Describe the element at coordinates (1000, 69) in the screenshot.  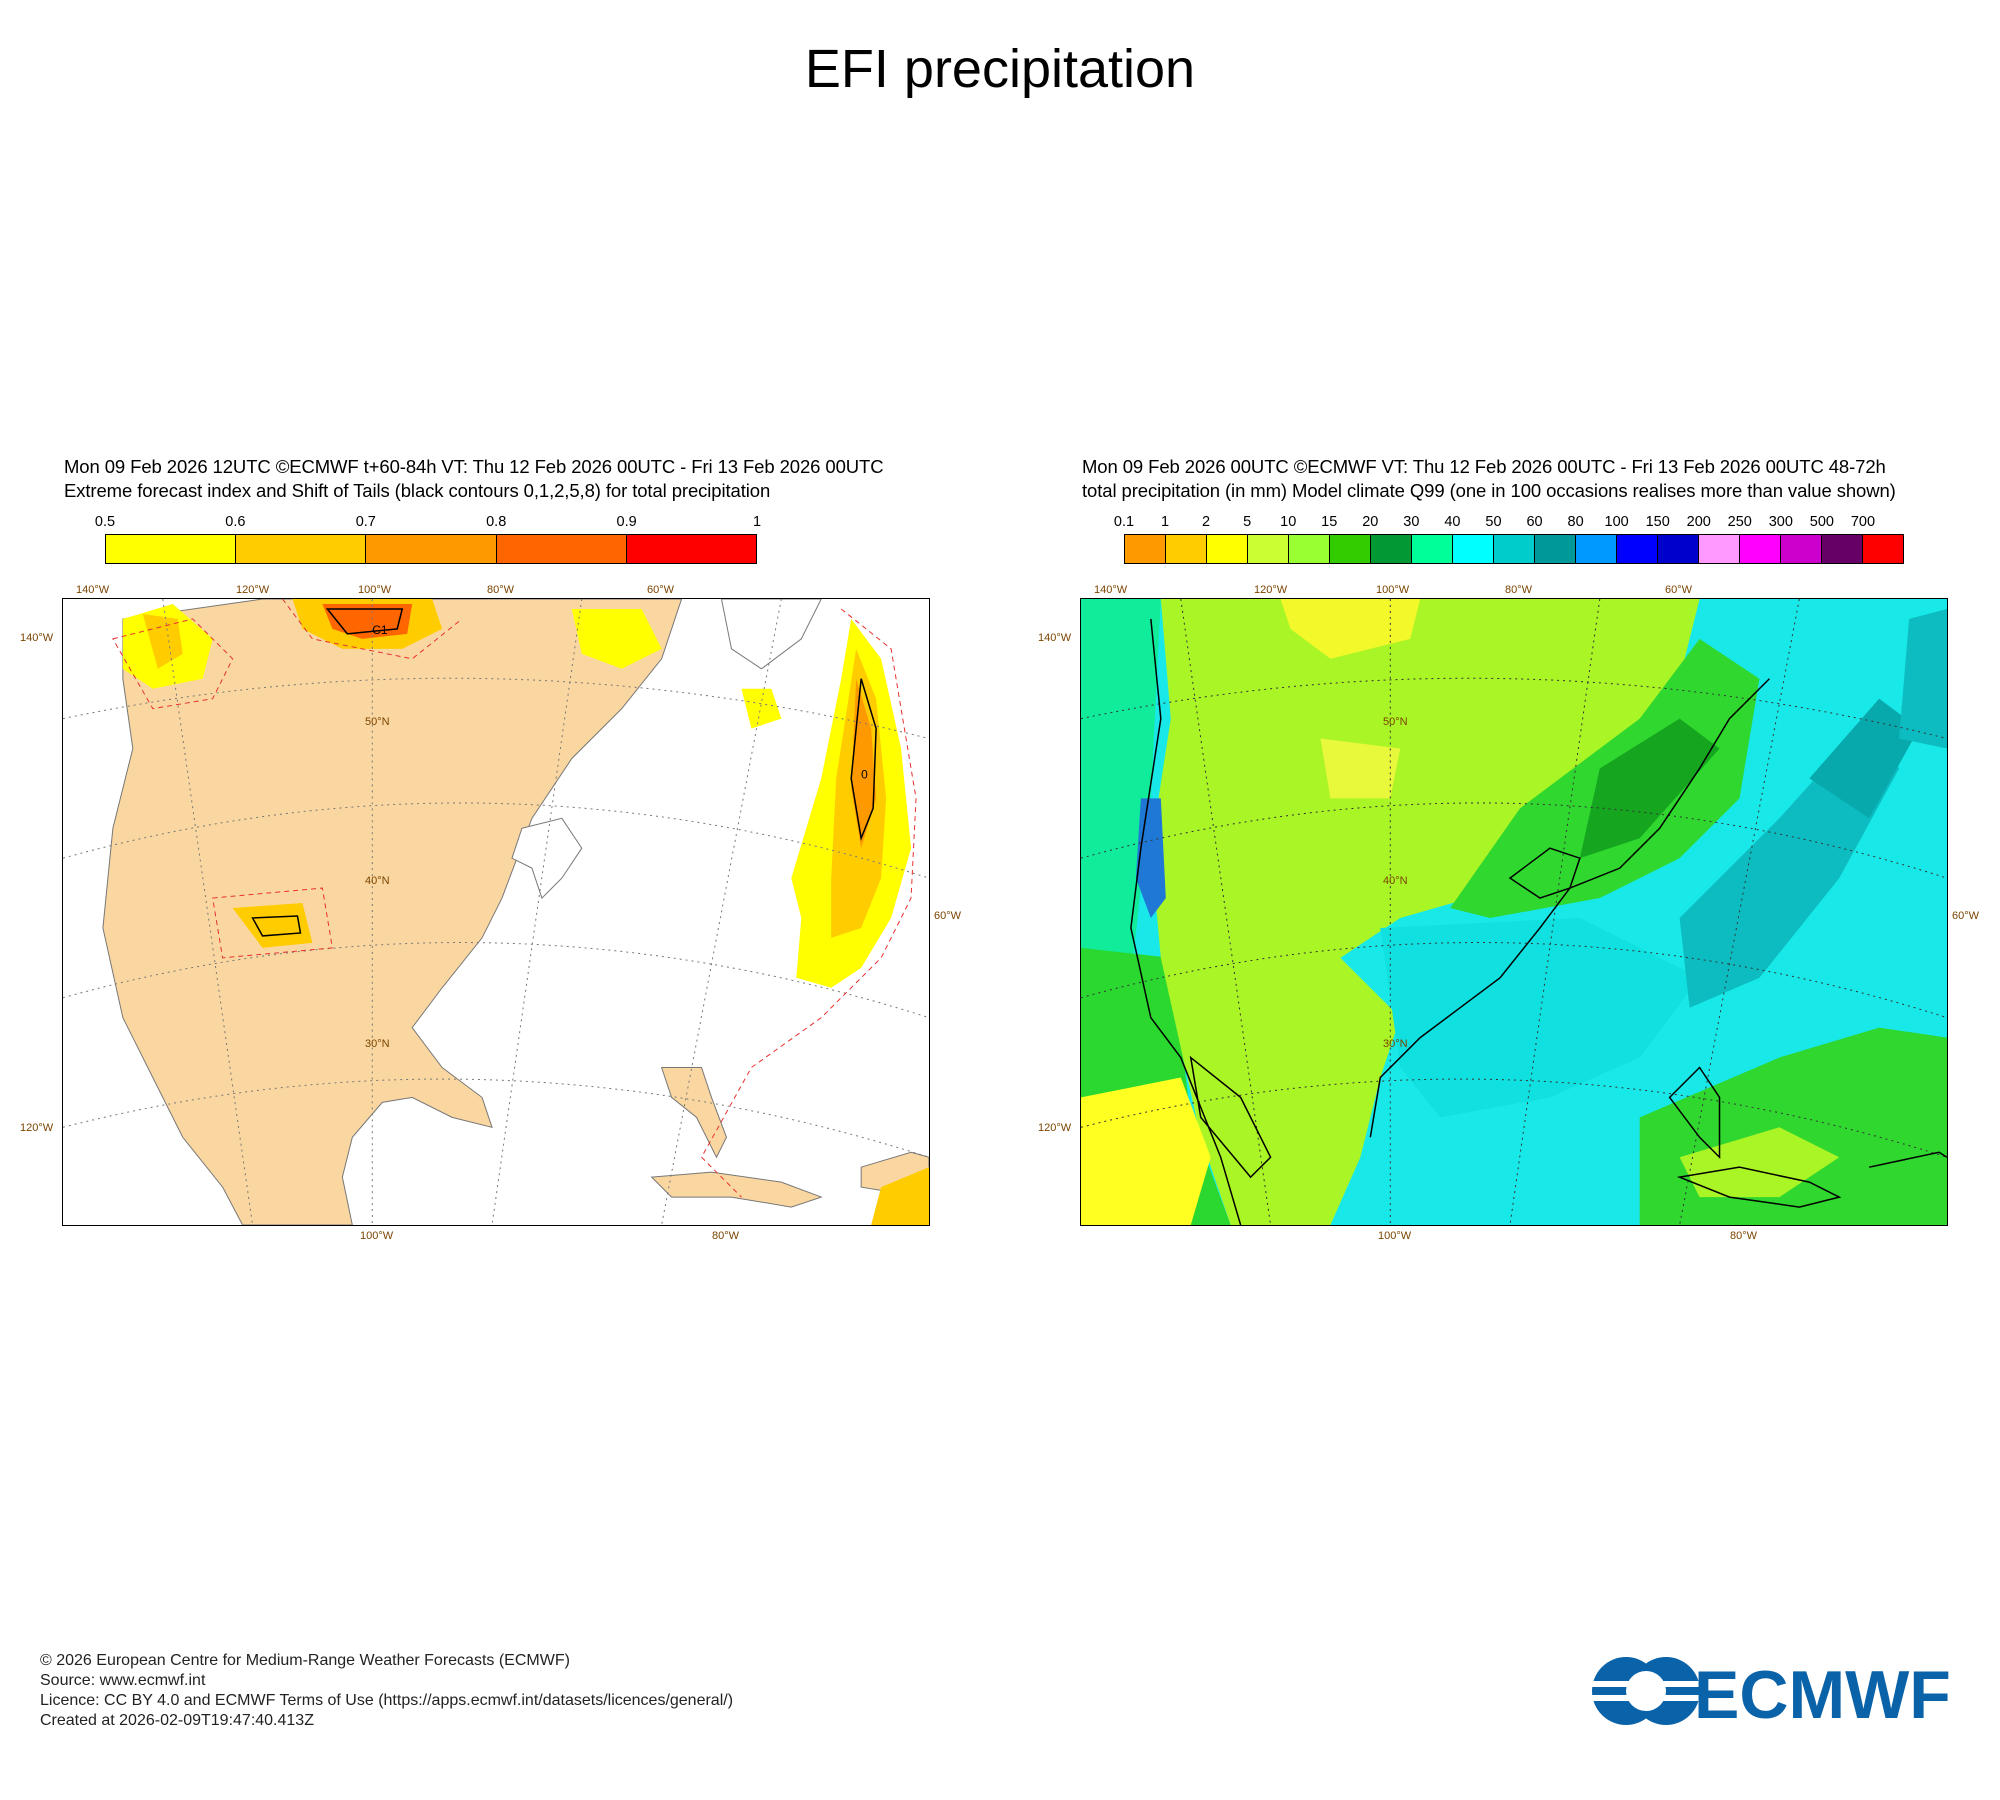
I see `page-title: EFI precipitation` at that location.